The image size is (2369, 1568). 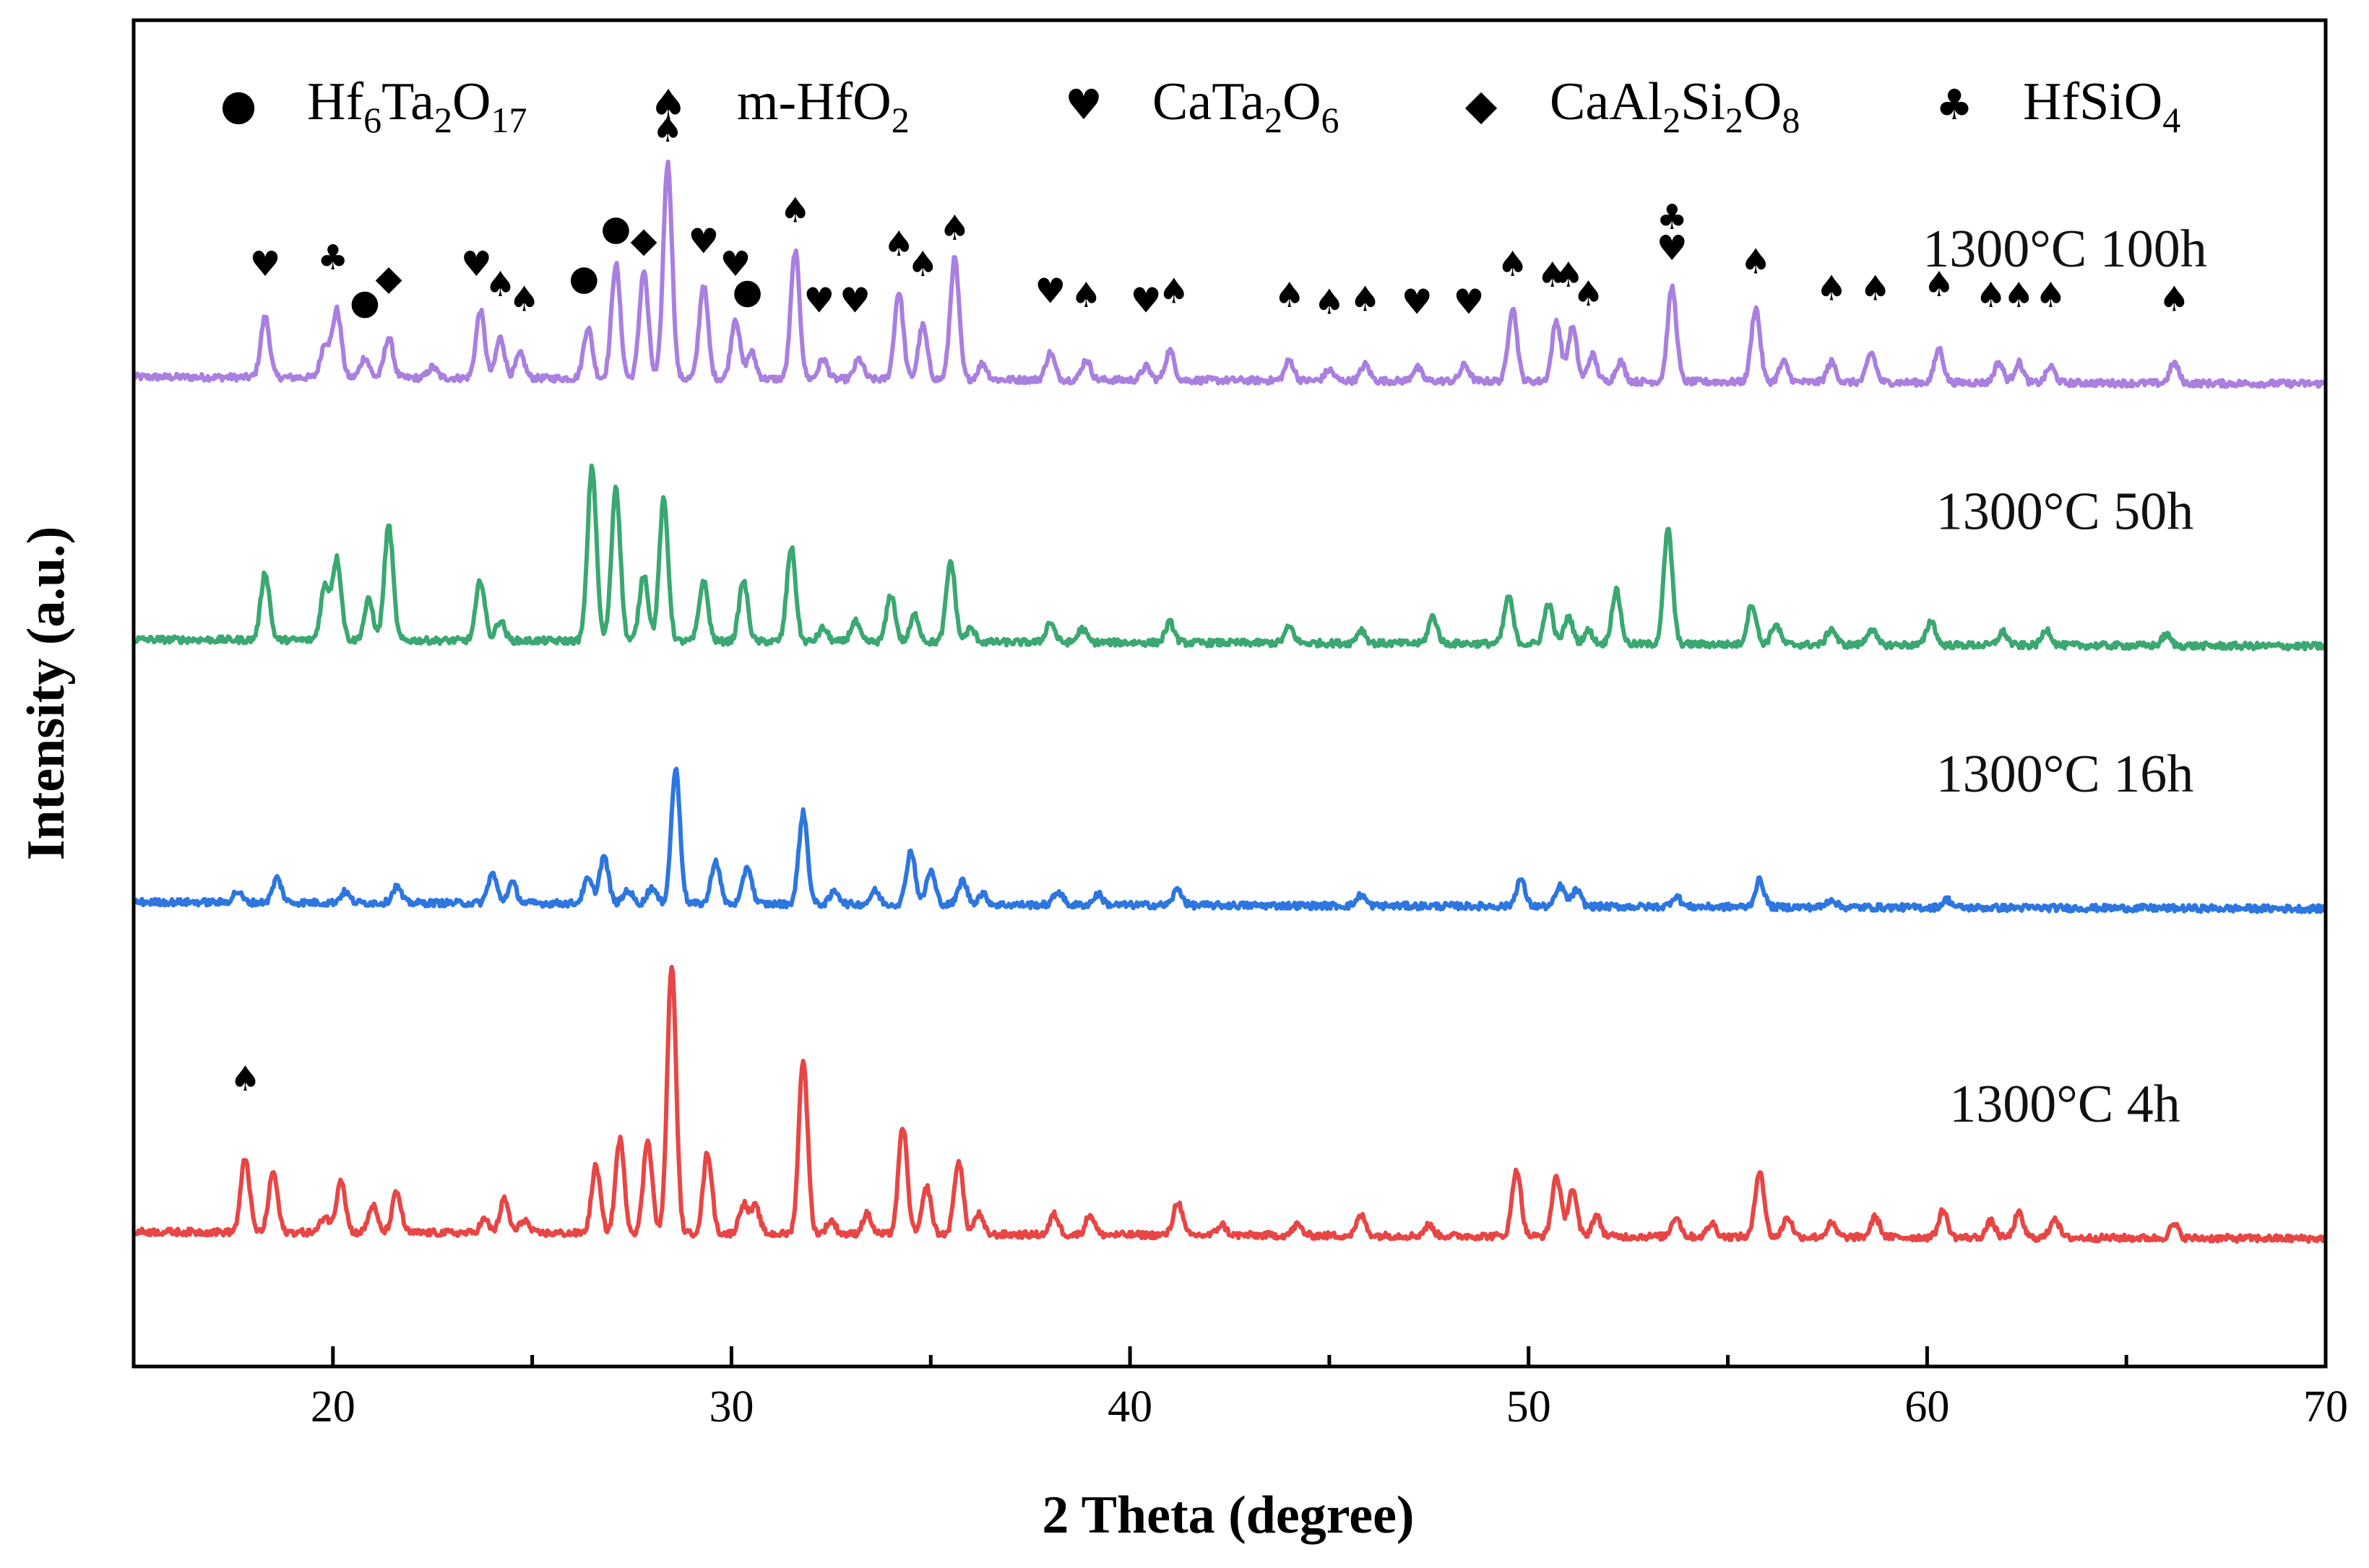 What do you see at coordinates (2064, 249) in the screenshot?
I see `series-label: 1300°C 100h` at bounding box center [2064, 249].